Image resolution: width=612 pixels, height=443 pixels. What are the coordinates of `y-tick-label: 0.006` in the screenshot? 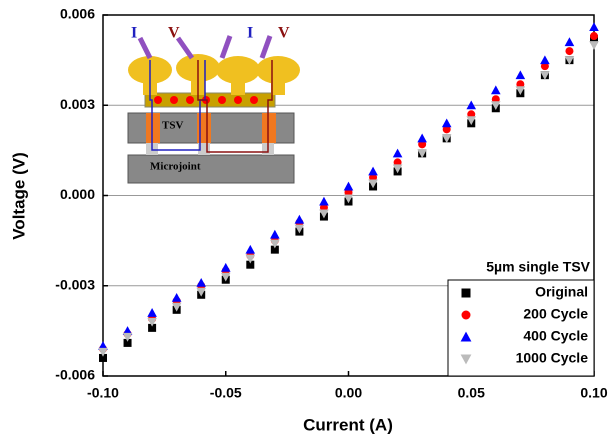 It's located at (77, 14).